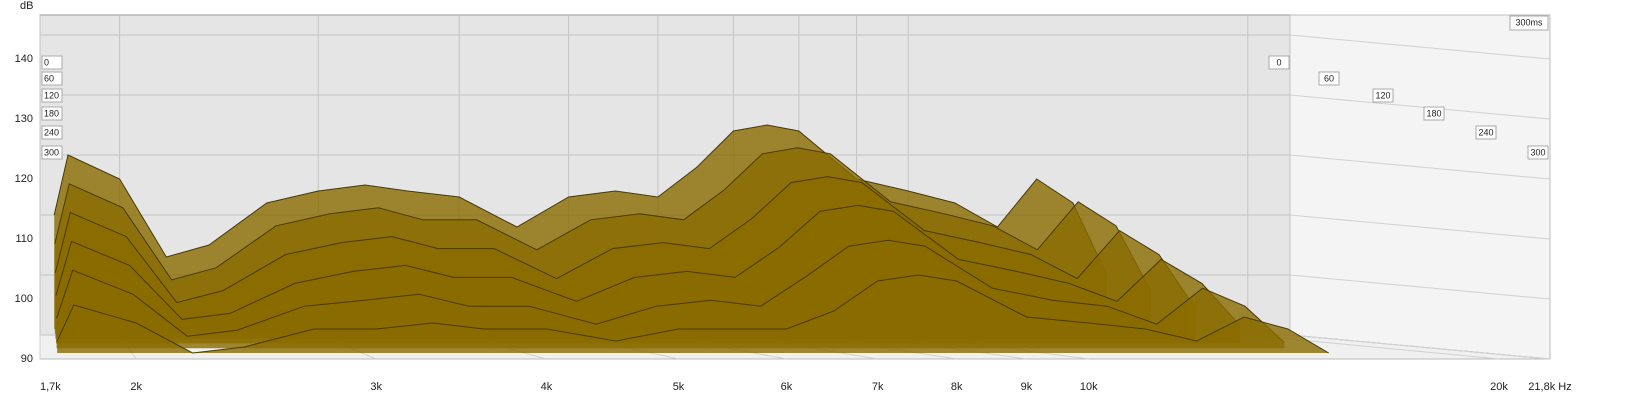 This screenshot has width=1634, height=414. Describe the element at coordinates (1027, 387) in the screenshot. I see `x-tick-label: 9k` at that location.